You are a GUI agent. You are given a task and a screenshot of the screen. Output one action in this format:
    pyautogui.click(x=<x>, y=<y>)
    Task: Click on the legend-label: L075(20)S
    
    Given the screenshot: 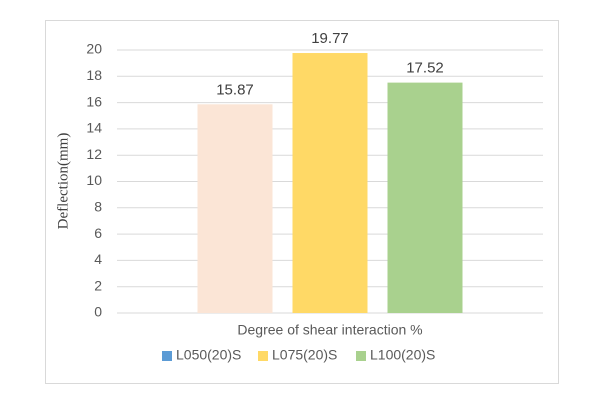 What is the action you would take?
    pyautogui.click(x=304, y=355)
    